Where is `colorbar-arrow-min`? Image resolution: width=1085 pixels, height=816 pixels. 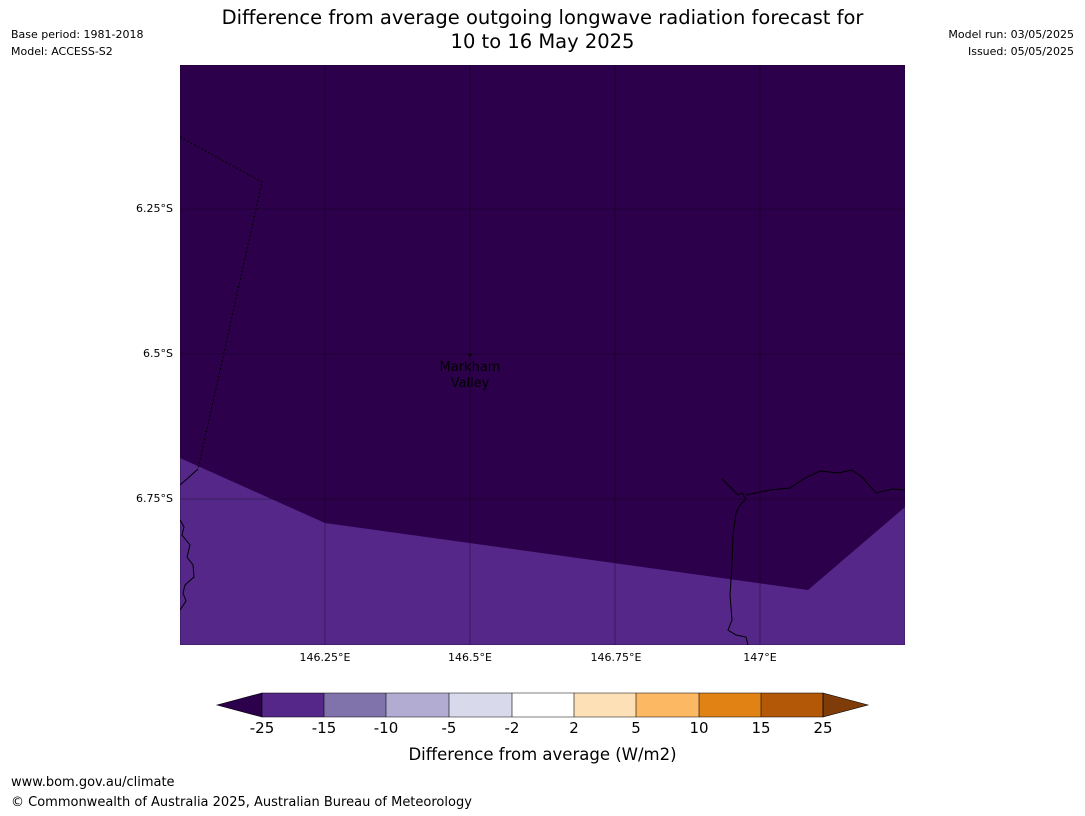
colorbar-arrow-min is located at coordinates (239, 705).